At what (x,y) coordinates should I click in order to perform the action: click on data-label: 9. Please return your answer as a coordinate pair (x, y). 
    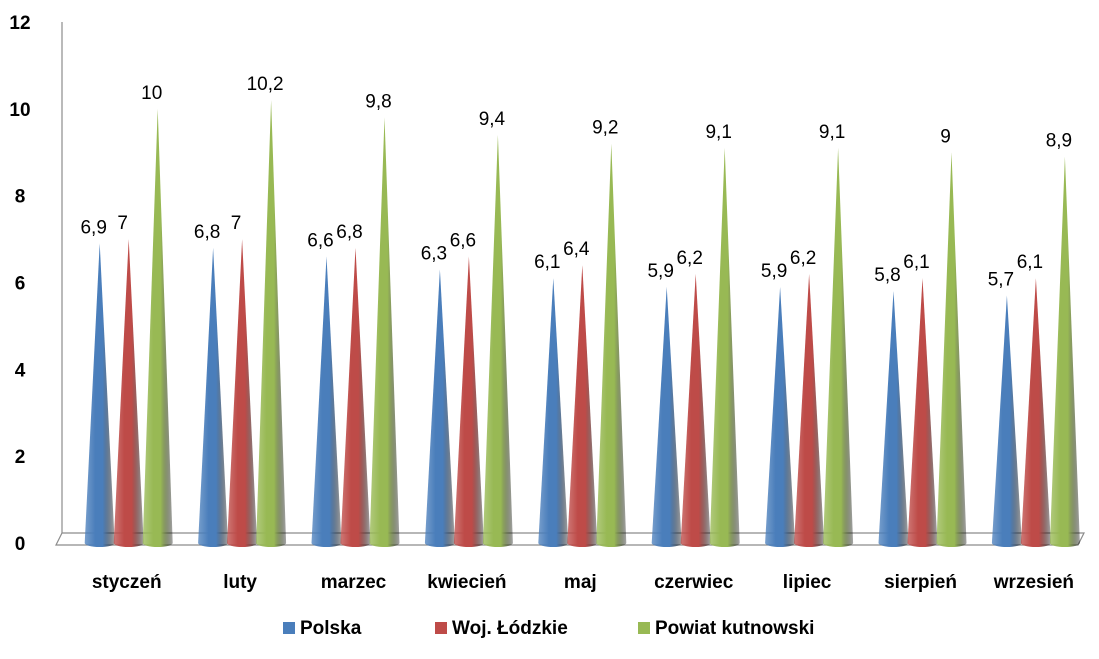
    Looking at the image, I should click on (945, 136).